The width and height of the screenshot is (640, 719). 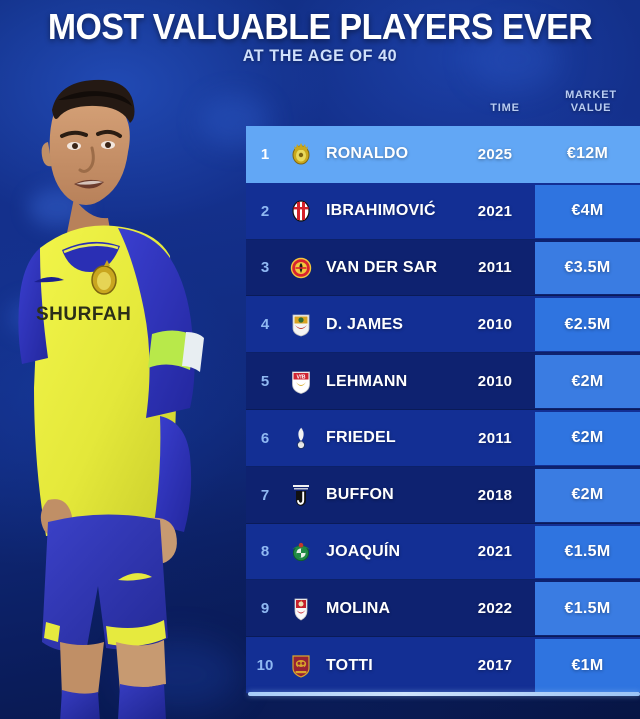 I want to click on rank-cell: 7, so click(x=265, y=495).